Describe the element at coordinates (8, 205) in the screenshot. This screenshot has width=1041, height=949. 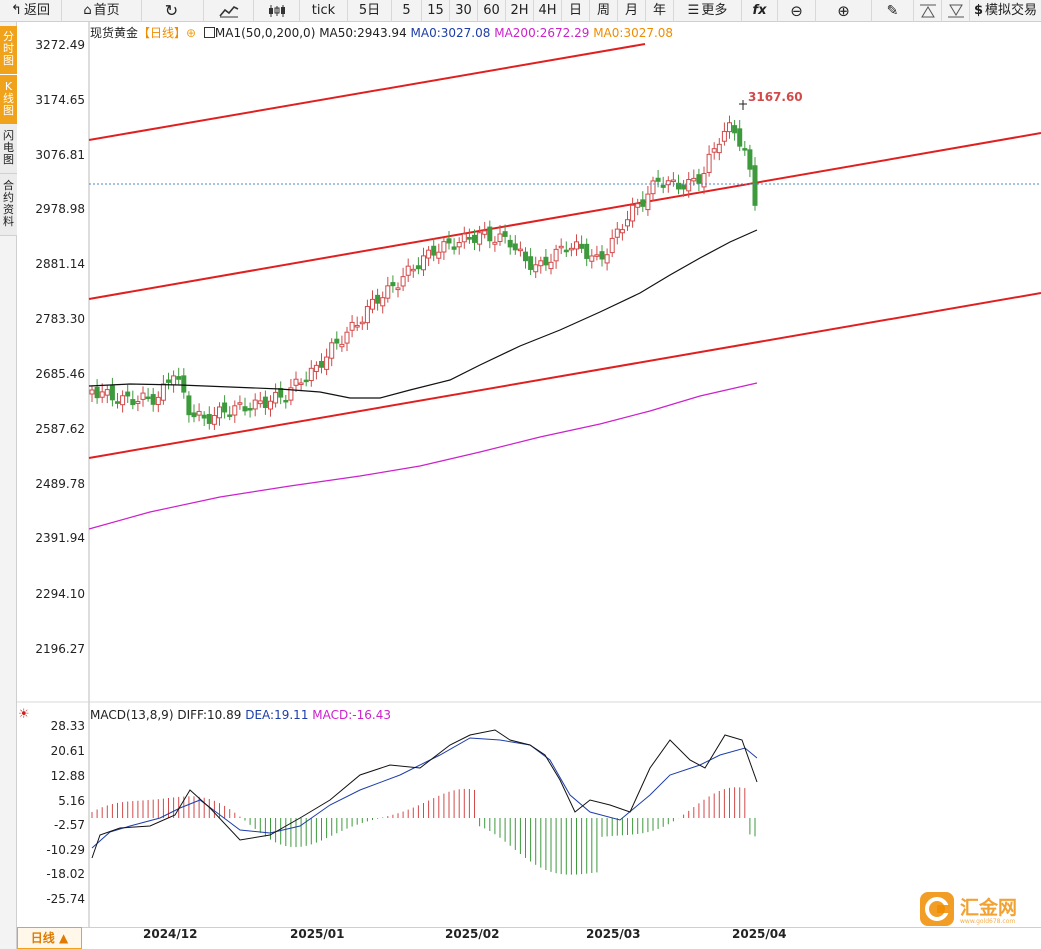
I see `tab-contract-info: 合约资料` at that location.